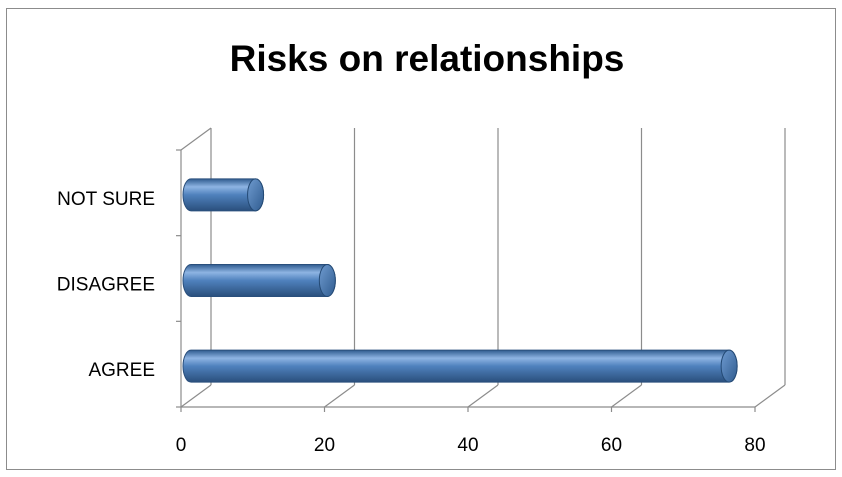 This screenshot has height=477, width=842. I want to click on x-tick-label: 80, so click(754, 445).